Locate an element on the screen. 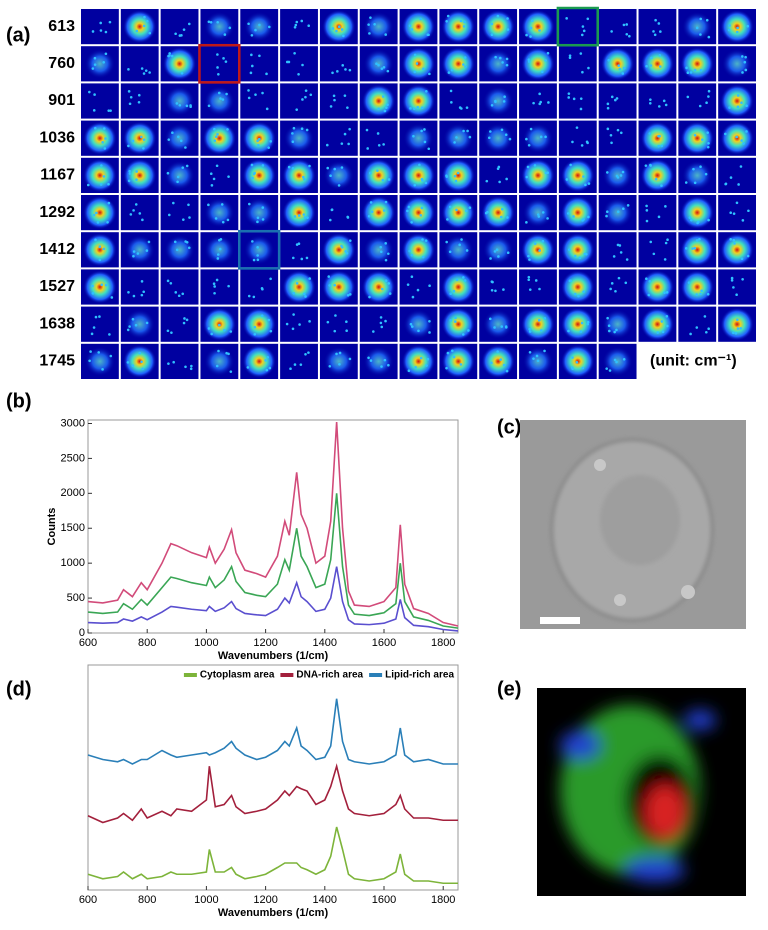  panel-label: (d) is located at coordinates (19, 689).